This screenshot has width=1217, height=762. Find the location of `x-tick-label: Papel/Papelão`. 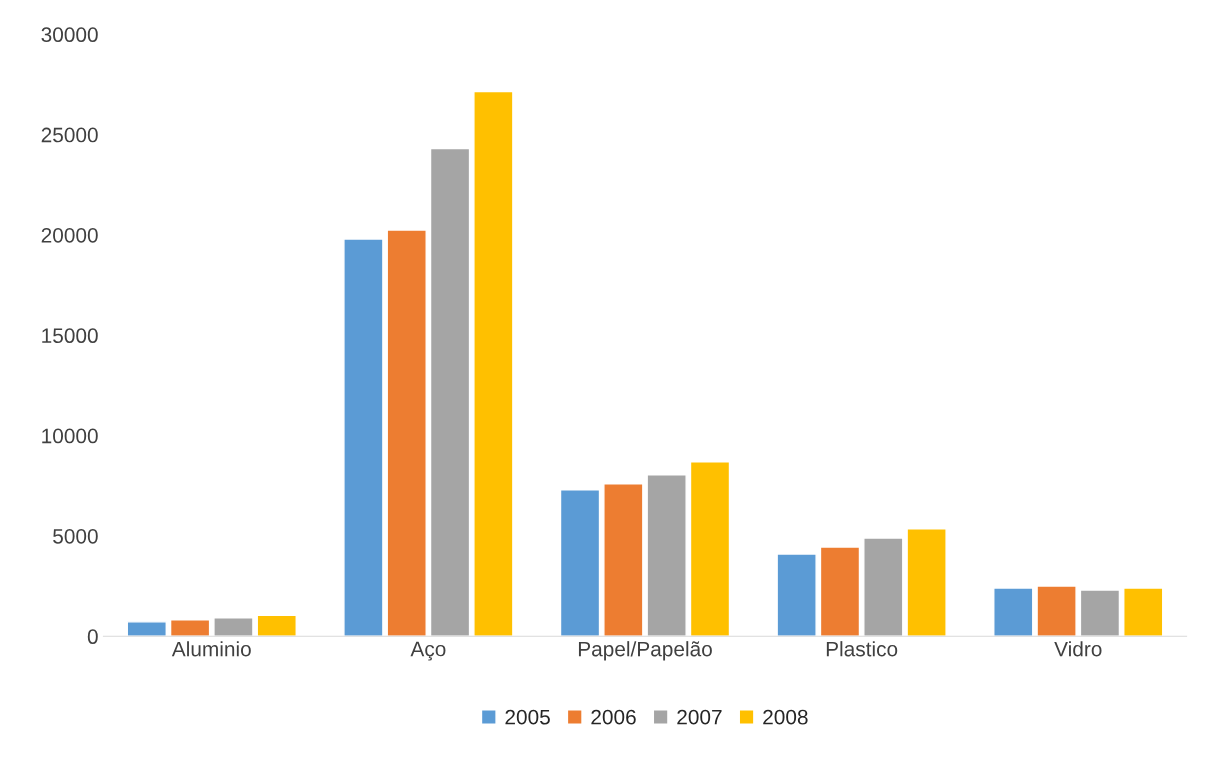

x-tick-label: Papel/Papelão is located at coordinates (645, 651).